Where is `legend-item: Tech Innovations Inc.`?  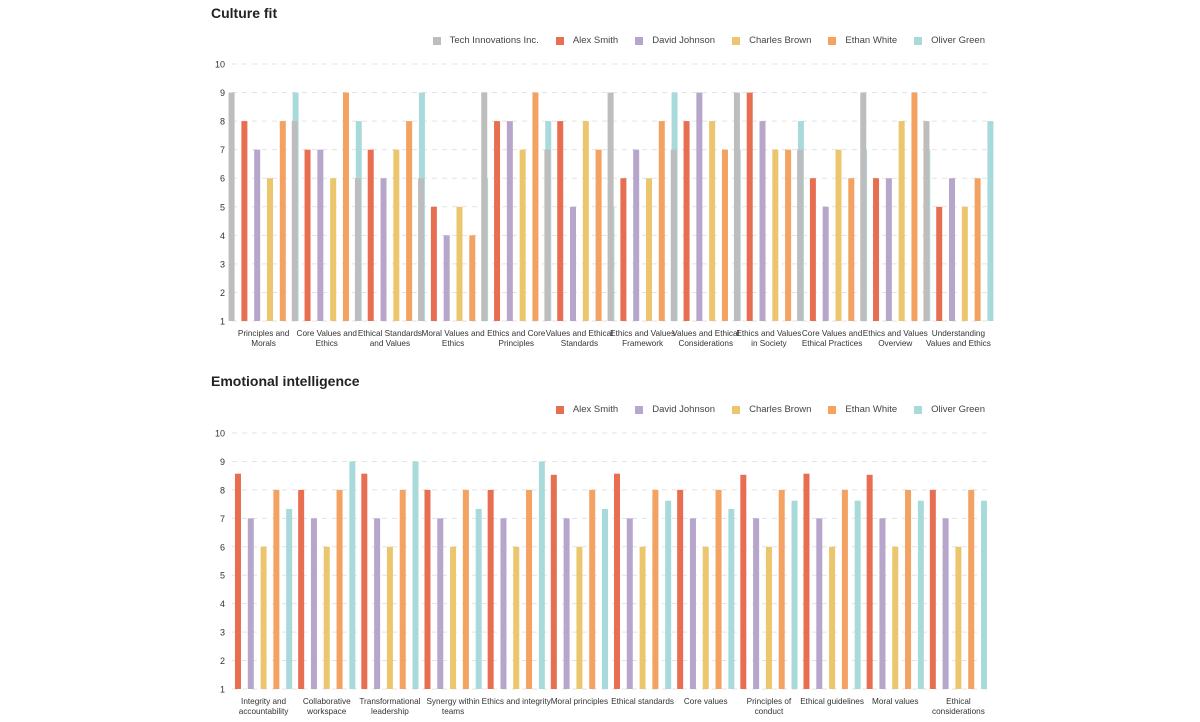
legend-item: Tech Innovations Inc. is located at coordinates (485, 40).